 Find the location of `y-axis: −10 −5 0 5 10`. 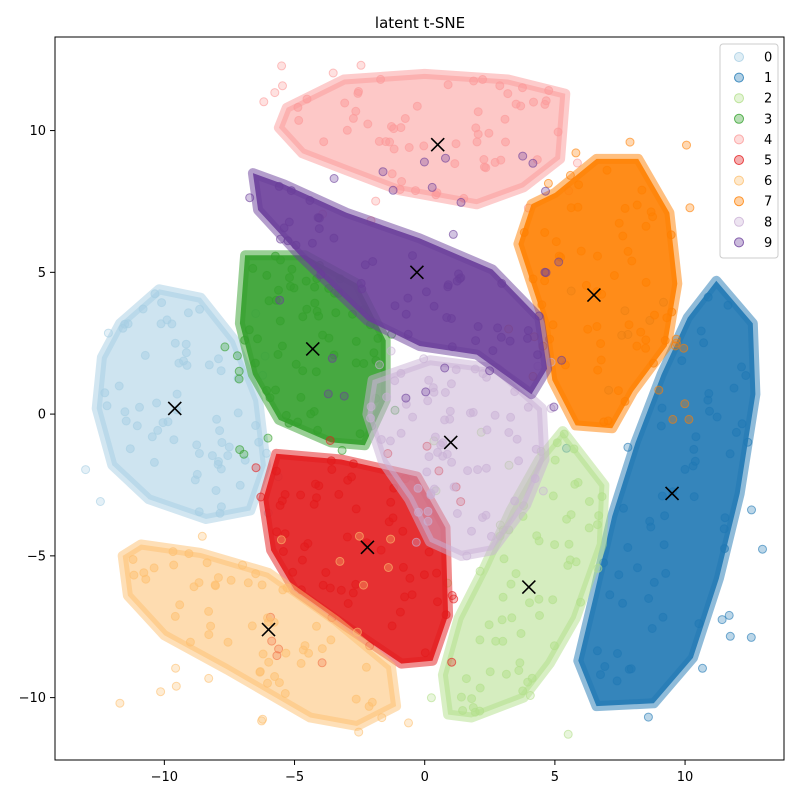

y-axis: −10 −5 0 5 10 is located at coordinates (37, 415).